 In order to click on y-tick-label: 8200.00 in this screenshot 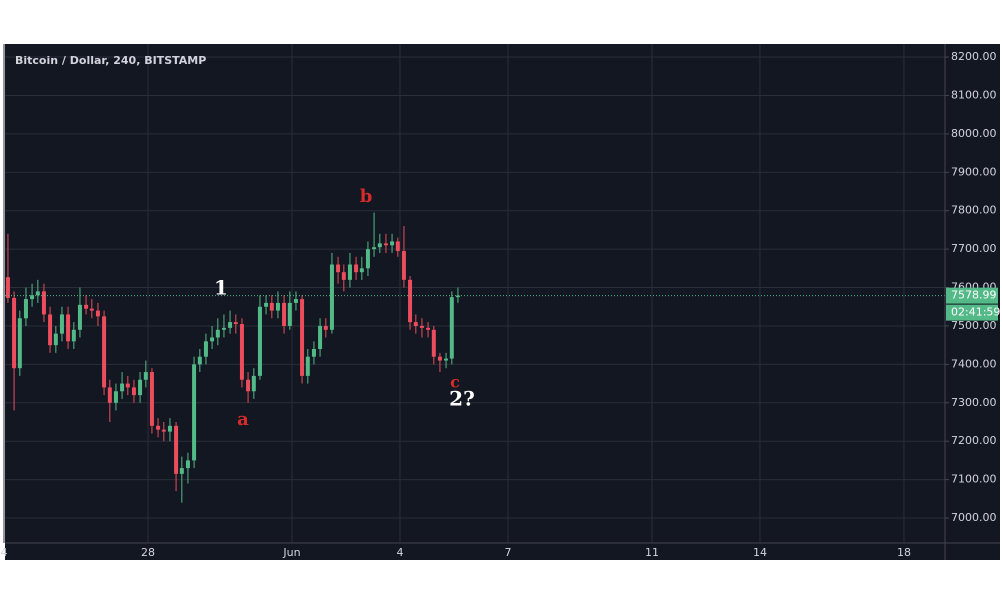, I will do `click(974, 56)`.